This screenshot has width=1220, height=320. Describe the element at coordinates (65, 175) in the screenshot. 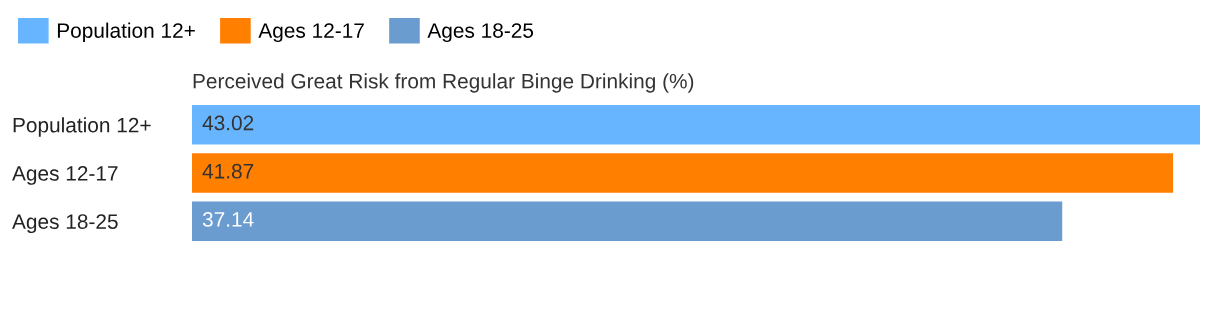

I see `y-tick-label: Ages 12-17` at that location.